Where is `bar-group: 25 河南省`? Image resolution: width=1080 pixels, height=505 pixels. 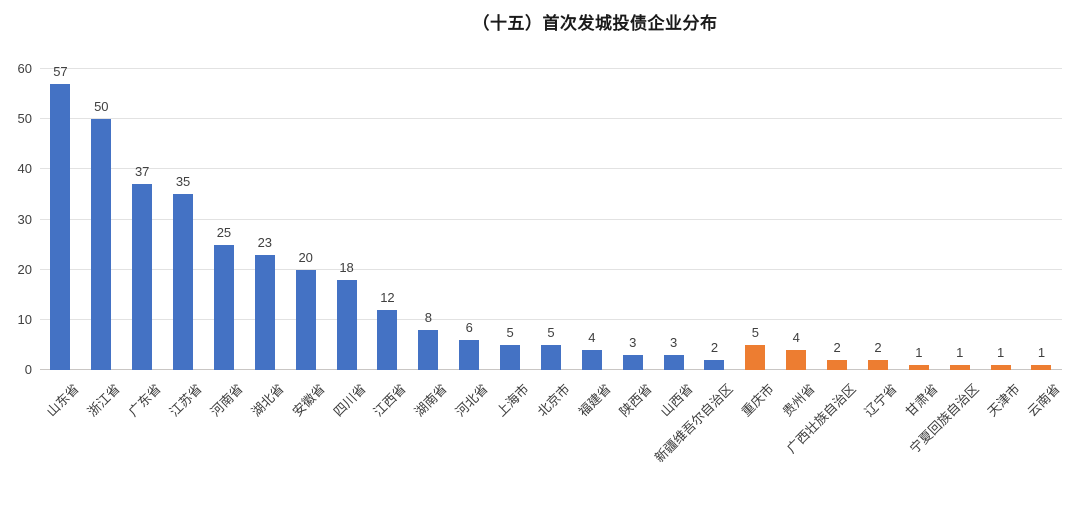
bar-group: 25 河南省 is located at coordinates (224, 244).